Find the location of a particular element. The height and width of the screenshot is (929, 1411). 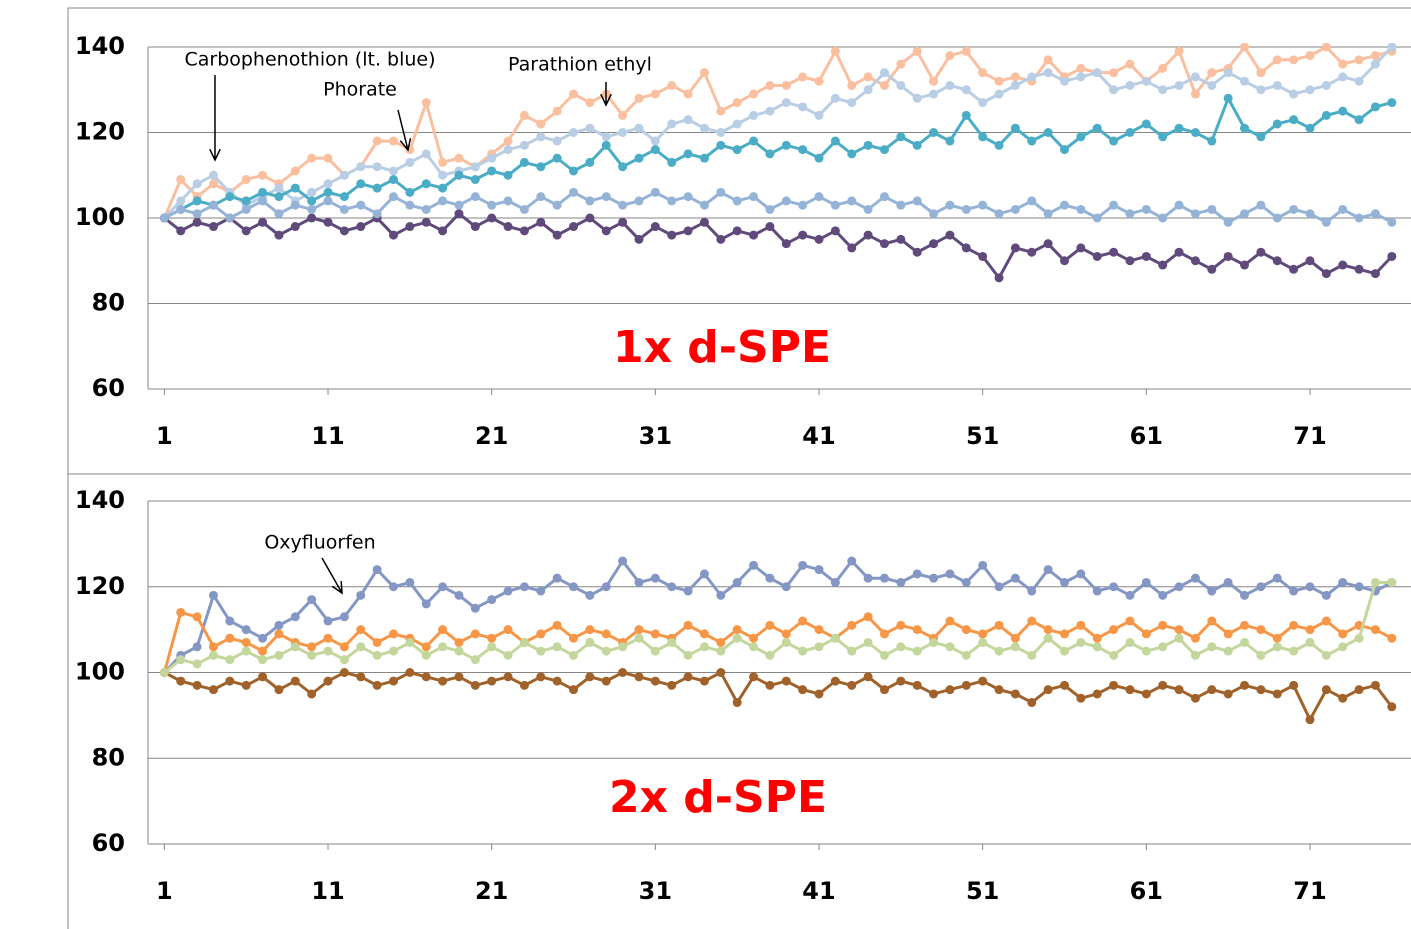

x-tick-label: 71 is located at coordinates (1309, 436).